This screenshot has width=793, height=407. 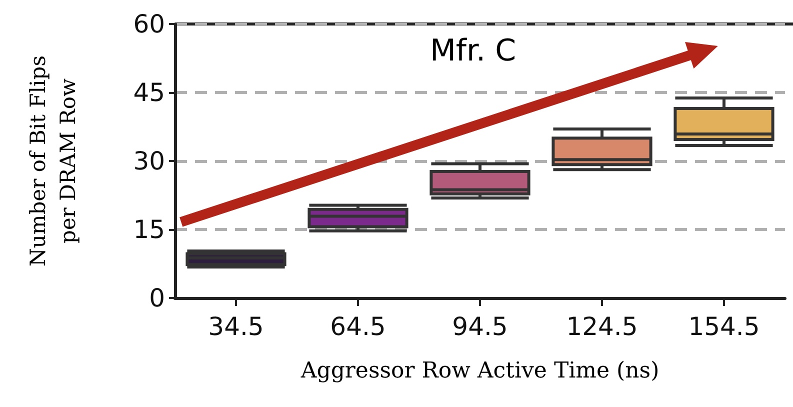 What do you see at coordinates (480, 371) in the screenshot?
I see `x-axis-title: Aggressor Row Active Time (ns)` at bounding box center [480, 371].